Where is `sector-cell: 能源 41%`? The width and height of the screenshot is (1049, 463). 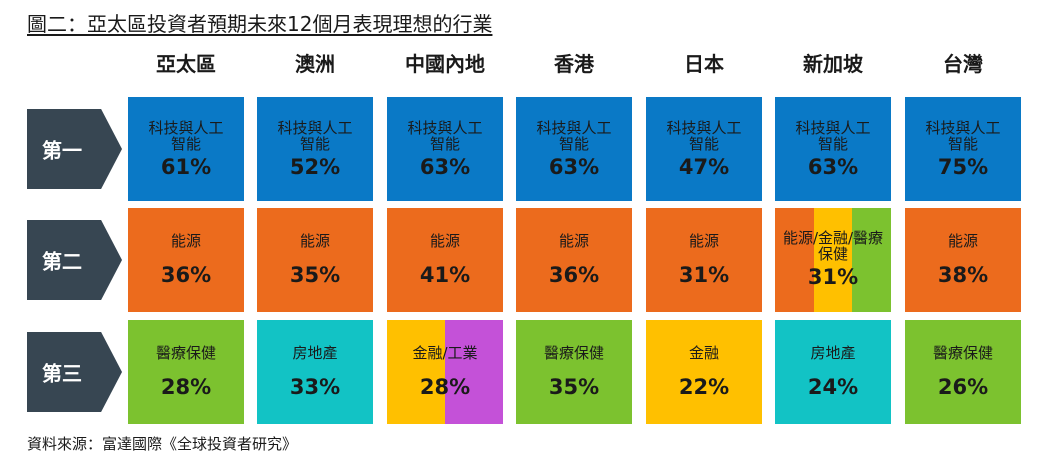 sector-cell: 能源 41% is located at coordinates (445, 260).